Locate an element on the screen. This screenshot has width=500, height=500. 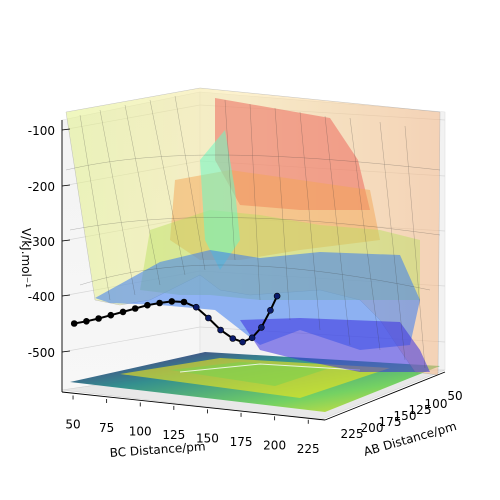
y-tick-label: 50 is located at coordinates (454, 396).